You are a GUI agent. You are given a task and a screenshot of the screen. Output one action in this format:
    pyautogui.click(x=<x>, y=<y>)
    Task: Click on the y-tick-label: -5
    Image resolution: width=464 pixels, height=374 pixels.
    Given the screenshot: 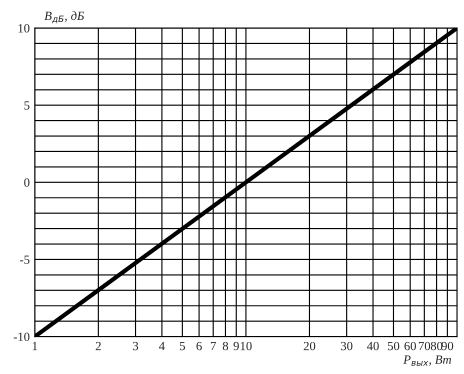 What is the action you would take?
    pyautogui.click(x=25, y=260)
    